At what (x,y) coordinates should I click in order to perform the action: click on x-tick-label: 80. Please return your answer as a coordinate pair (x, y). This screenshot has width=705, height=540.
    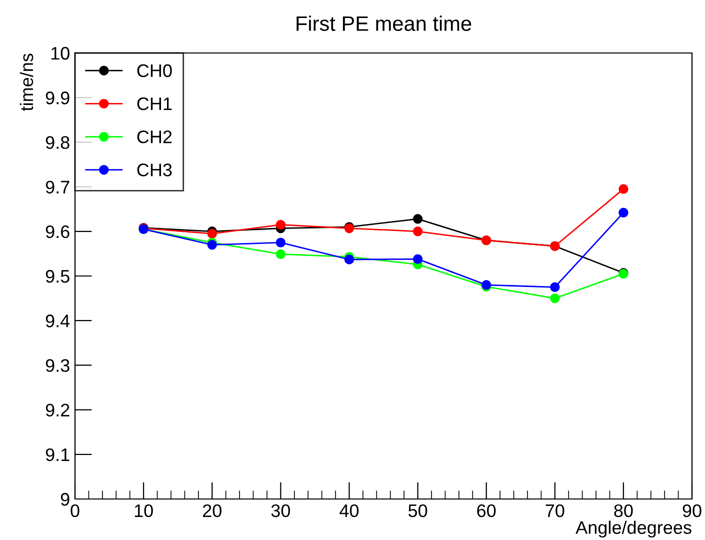
    Looking at the image, I should click on (623, 511).